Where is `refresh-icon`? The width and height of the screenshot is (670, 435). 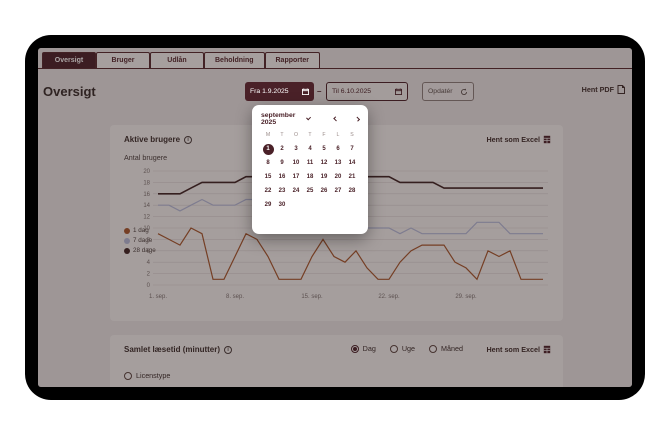 refresh-icon is located at coordinates (464, 91).